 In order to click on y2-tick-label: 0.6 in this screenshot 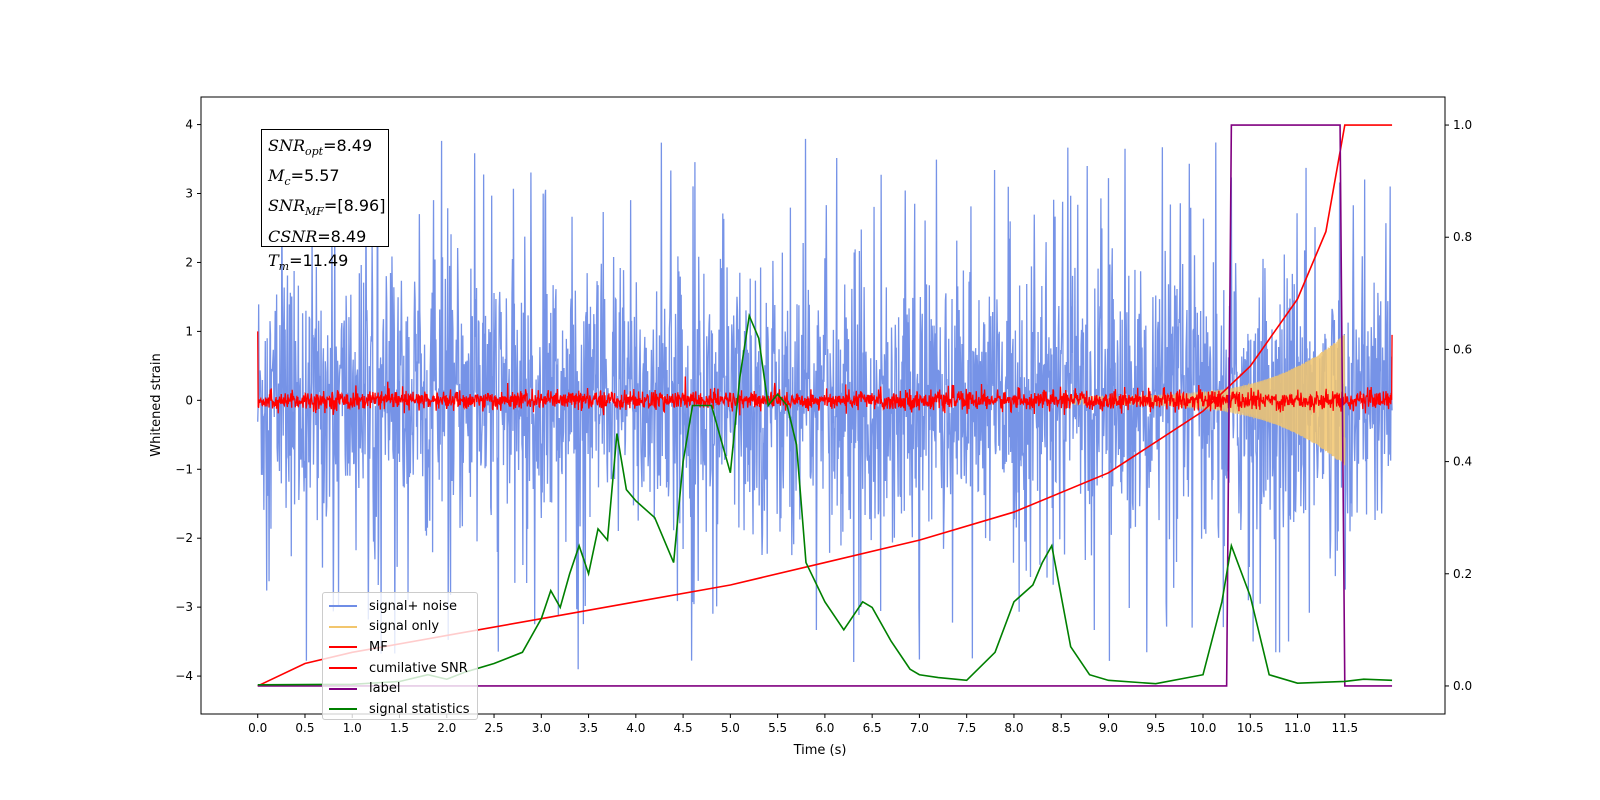, I will do `click(1462, 349)`.